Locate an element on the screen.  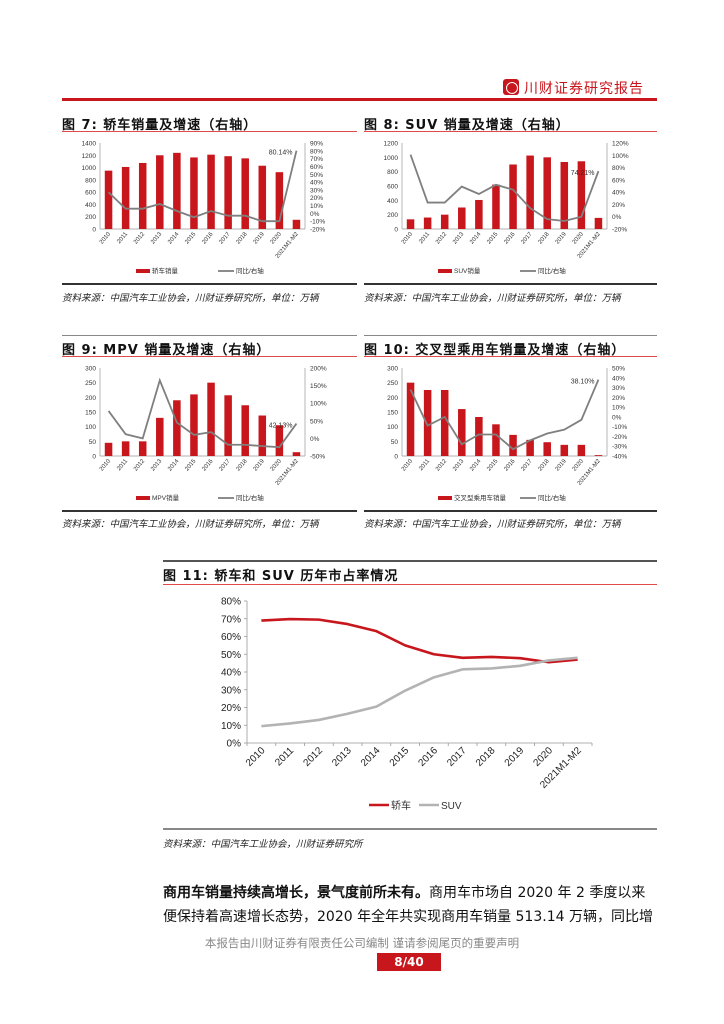
legend-label: 同比/右轴 is located at coordinates (552, 497).